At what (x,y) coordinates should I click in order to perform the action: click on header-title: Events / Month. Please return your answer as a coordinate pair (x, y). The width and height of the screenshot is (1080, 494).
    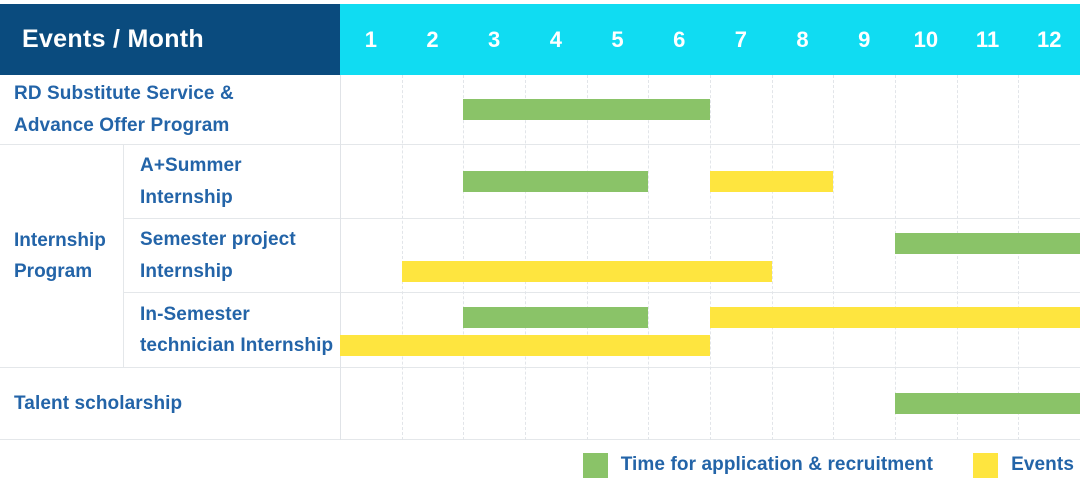
    Looking at the image, I should click on (113, 39).